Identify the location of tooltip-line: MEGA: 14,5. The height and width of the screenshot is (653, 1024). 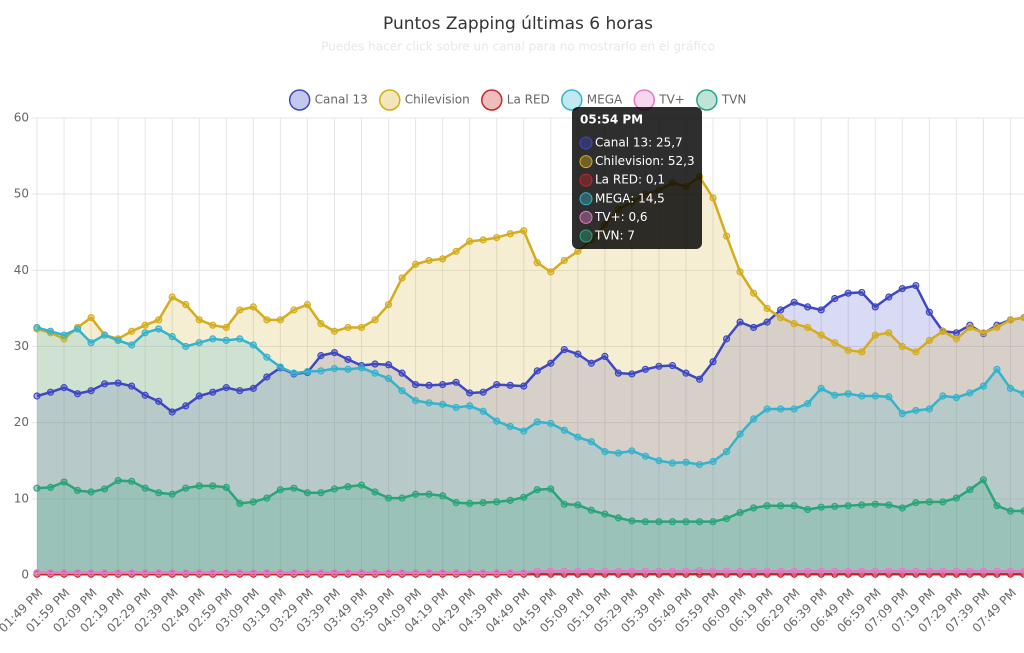
(630, 198).